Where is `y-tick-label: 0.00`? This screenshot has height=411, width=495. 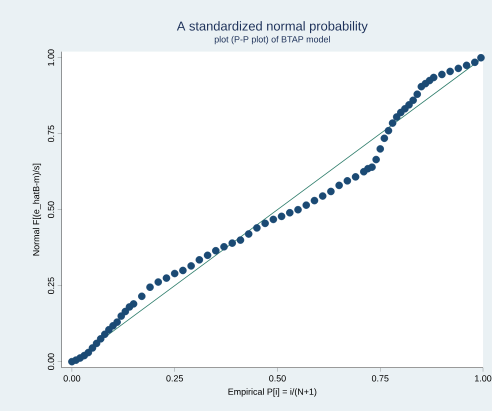
y-tick-label: 0.00 is located at coordinates (51, 361).